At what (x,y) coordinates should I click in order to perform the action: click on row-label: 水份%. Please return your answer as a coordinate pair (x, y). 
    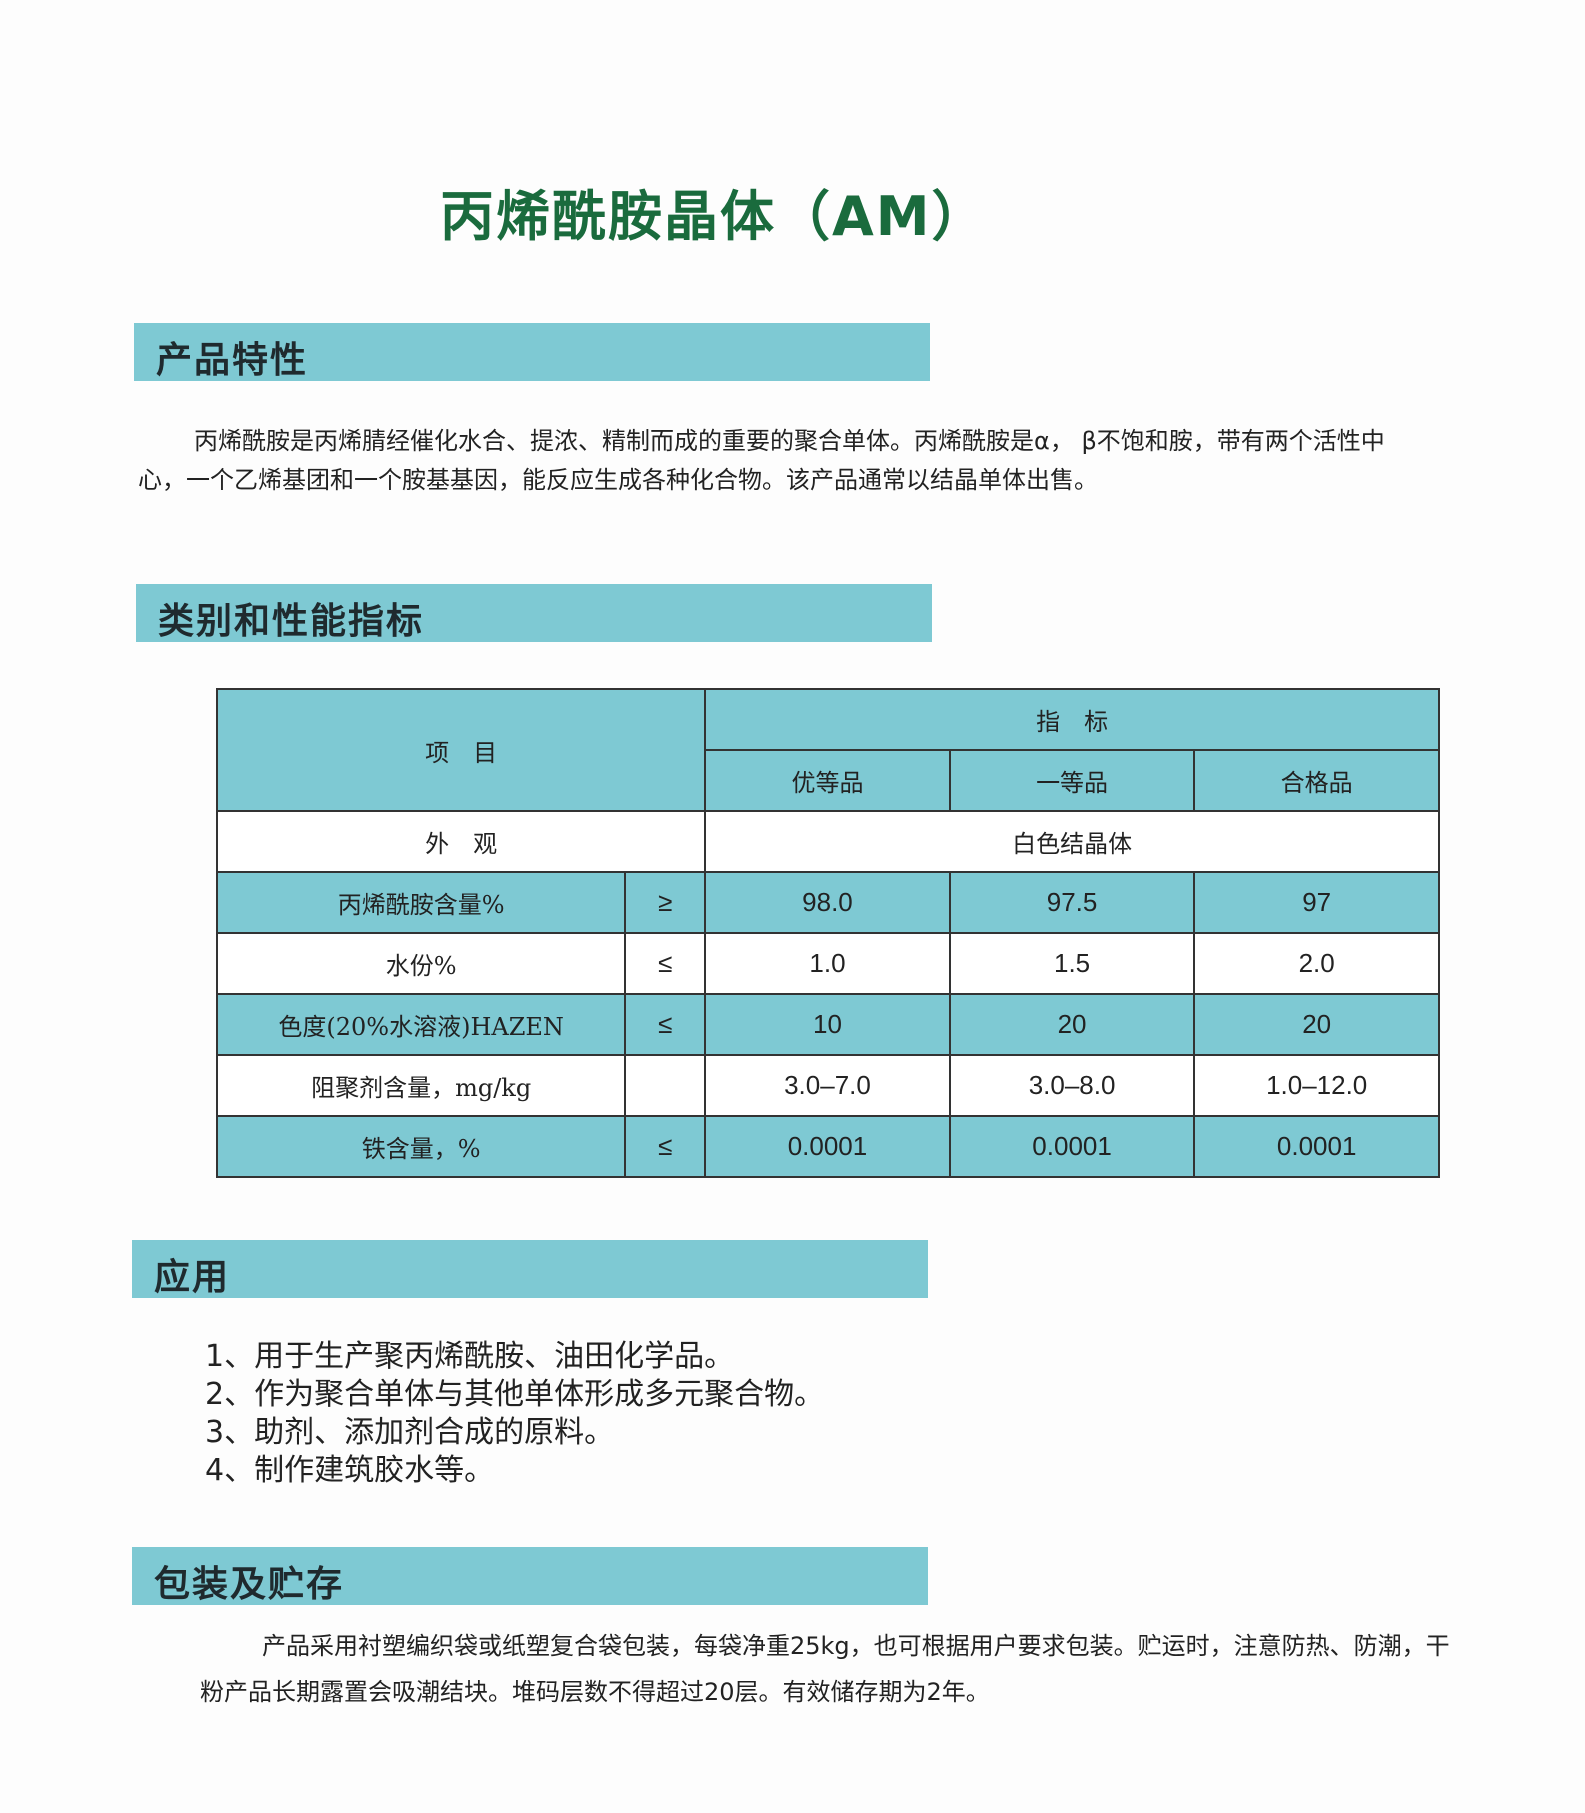
    Looking at the image, I should click on (421, 963).